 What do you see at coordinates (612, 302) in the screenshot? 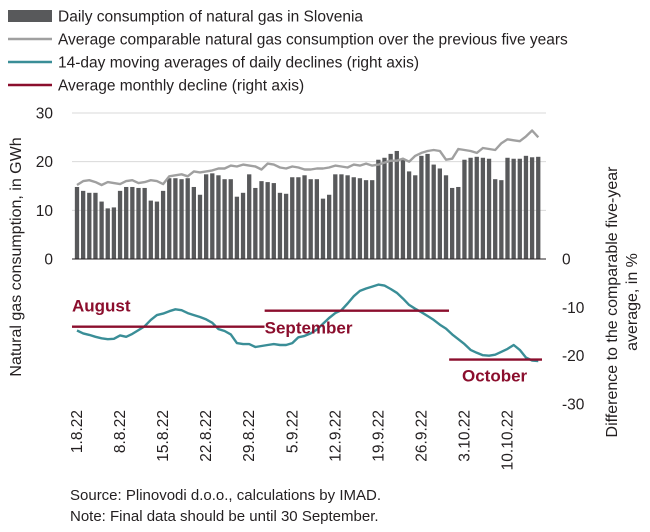
I see `right-axis-title-line-1: Difference to the comparable five-year` at bounding box center [612, 302].